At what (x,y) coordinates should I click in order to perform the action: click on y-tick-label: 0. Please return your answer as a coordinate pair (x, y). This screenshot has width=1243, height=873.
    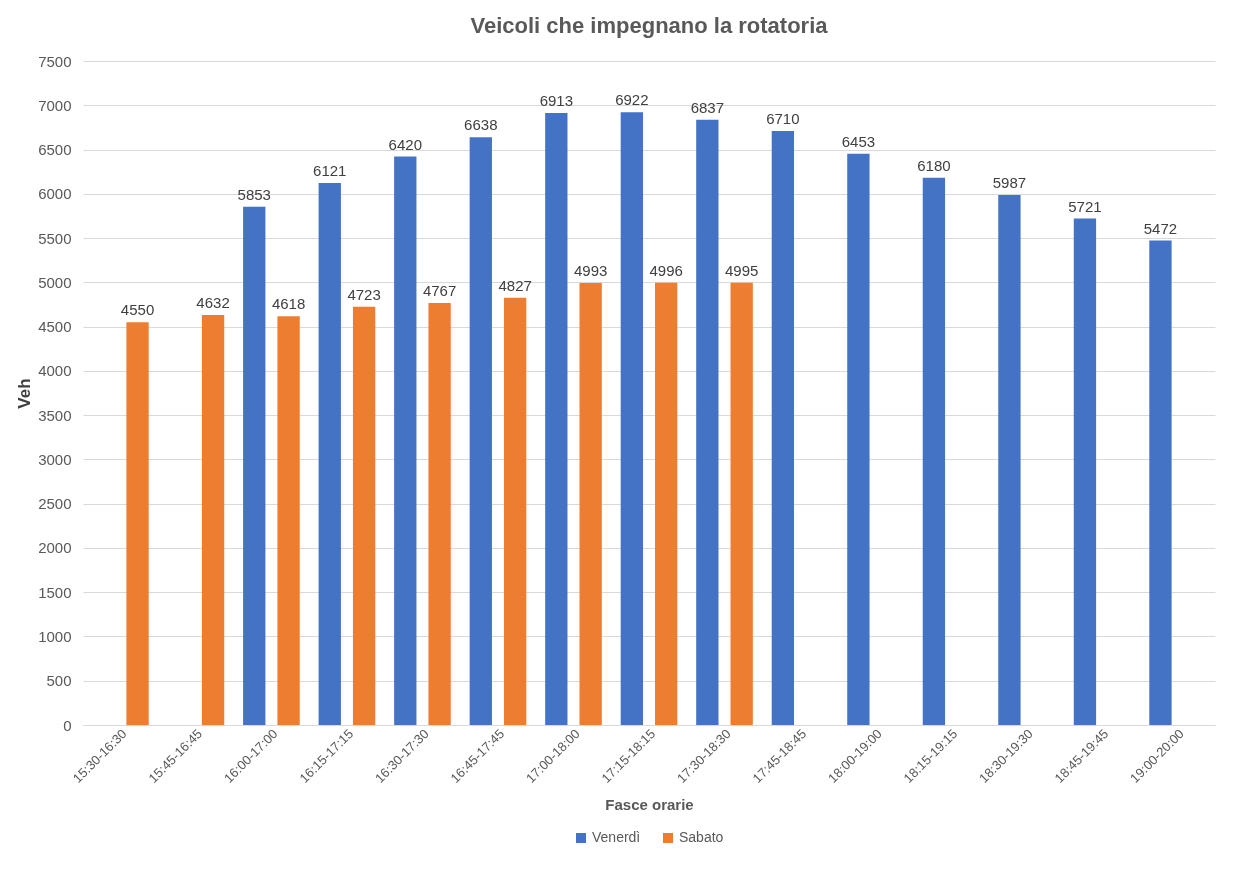
    Looking at the image, I should click on (67, 725).